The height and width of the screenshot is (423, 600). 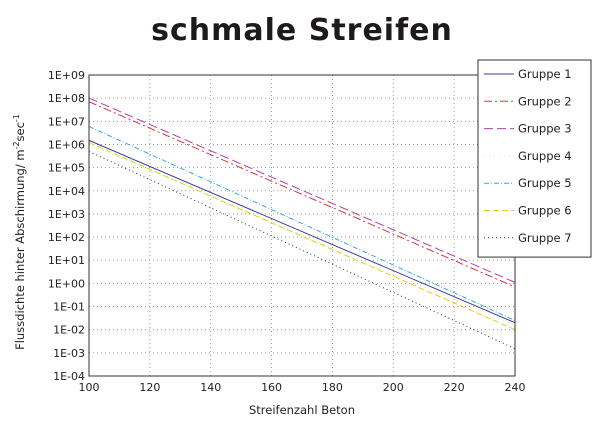 What do you see at coordinates (66, 168) in the screenshot?
I see `y-tick-label: 1E+05` at bounding box center [66, 168].